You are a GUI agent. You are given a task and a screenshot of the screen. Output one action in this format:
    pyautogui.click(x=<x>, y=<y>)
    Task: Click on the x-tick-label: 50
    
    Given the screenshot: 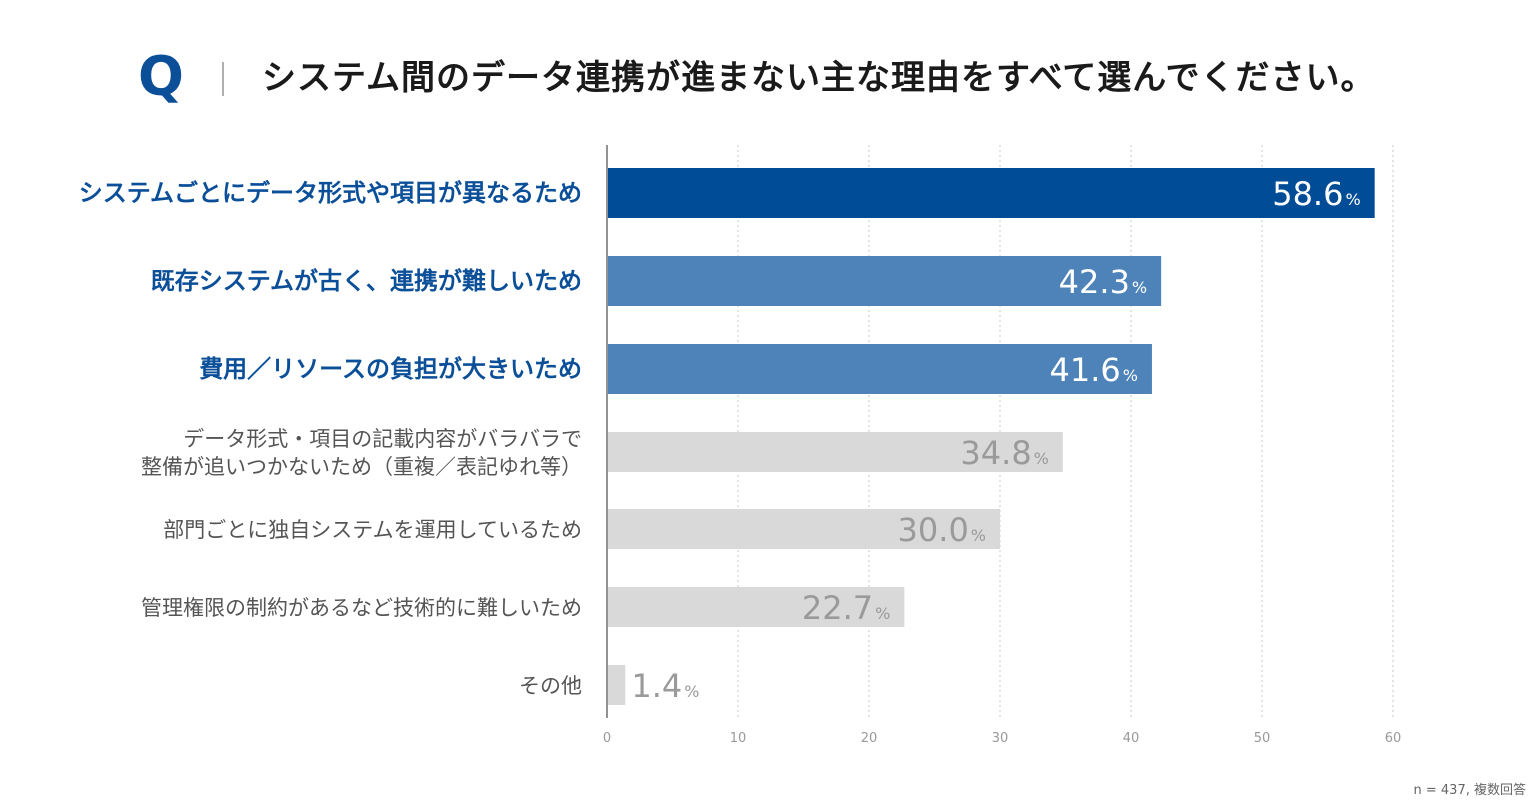 What is the action you would take?
    pyautogui.click(x=1262, y=738)
    